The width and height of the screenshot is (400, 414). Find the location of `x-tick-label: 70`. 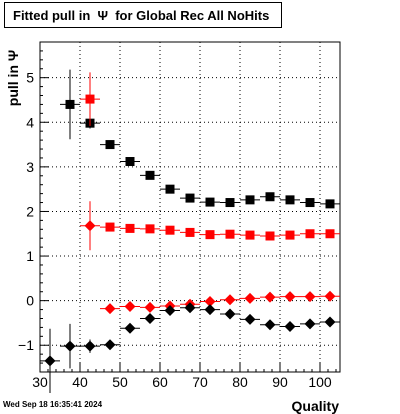

x-tick-label: 70 is located at coordinates (200, 382).